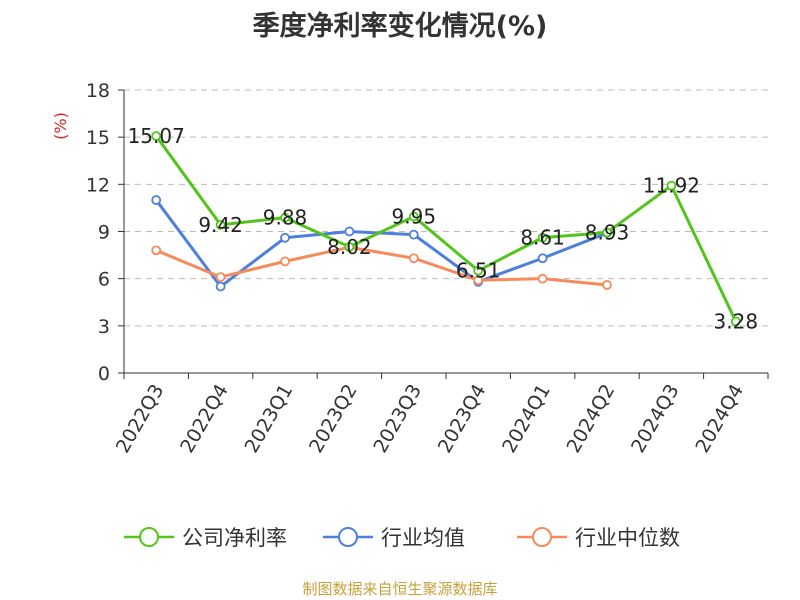 Image resolution: width=800 pixels, height=600 pixels. I want to click on y-tick-label: 3, so click(104, 327).